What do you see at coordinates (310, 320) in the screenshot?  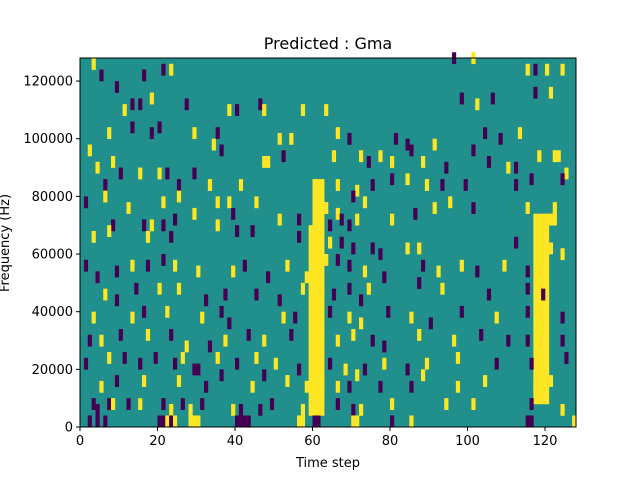 I see `heatmap-band` at bounding box center [310, 320].